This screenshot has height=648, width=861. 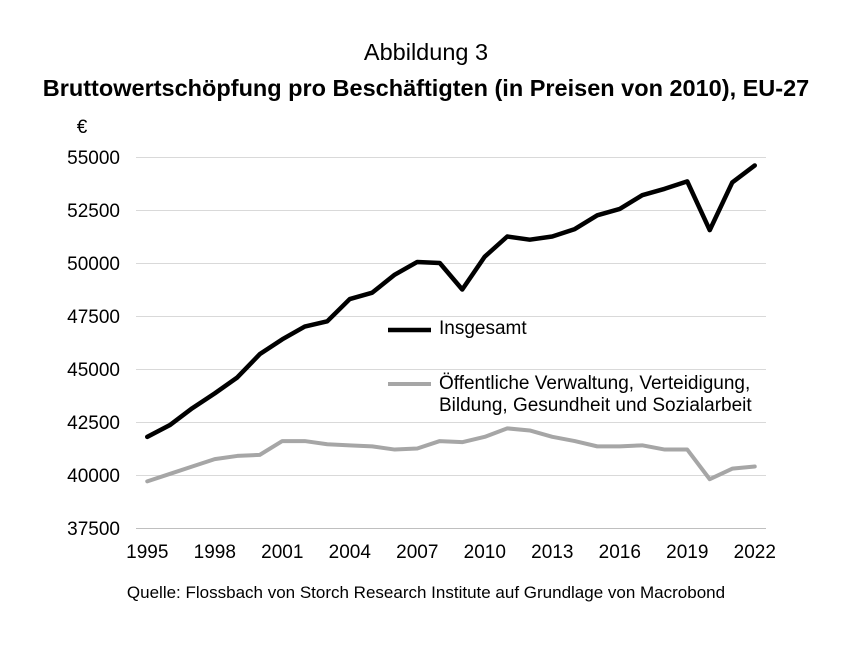 What do you see at coordinates (282, 552) in the screenshot?
I see `x-tick-label: 2001` at bounding box center [282, 552].